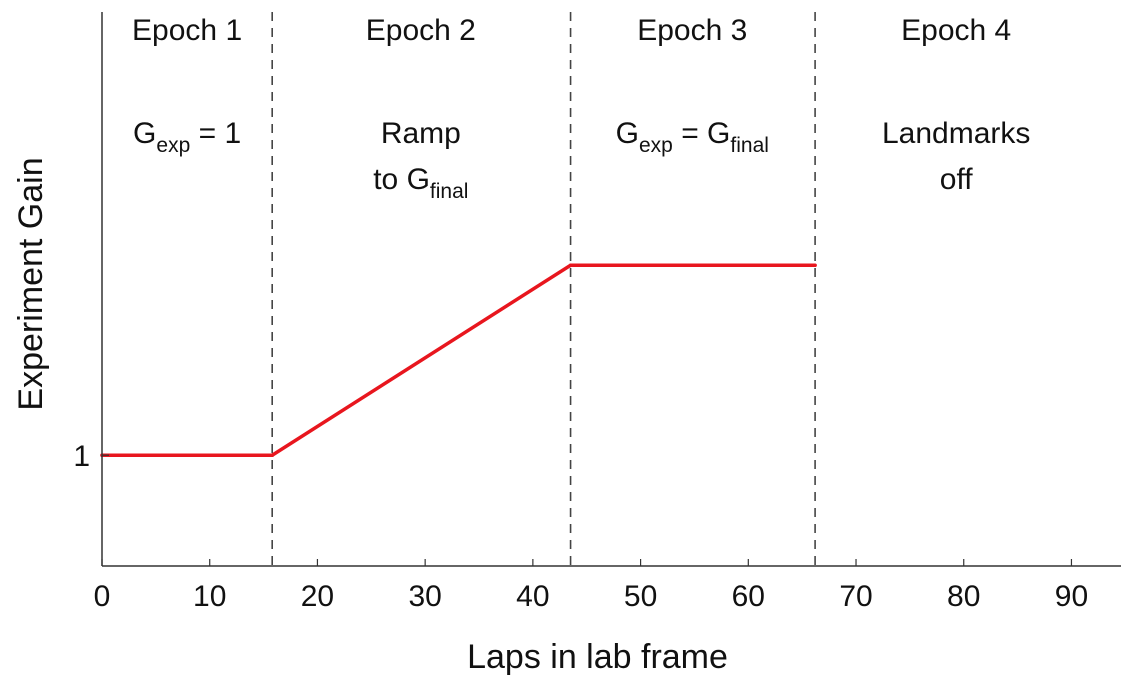 The width and height of the screenshot is (1124, 677). I want to click on x-tick-label: 90, so click(1071, 596).